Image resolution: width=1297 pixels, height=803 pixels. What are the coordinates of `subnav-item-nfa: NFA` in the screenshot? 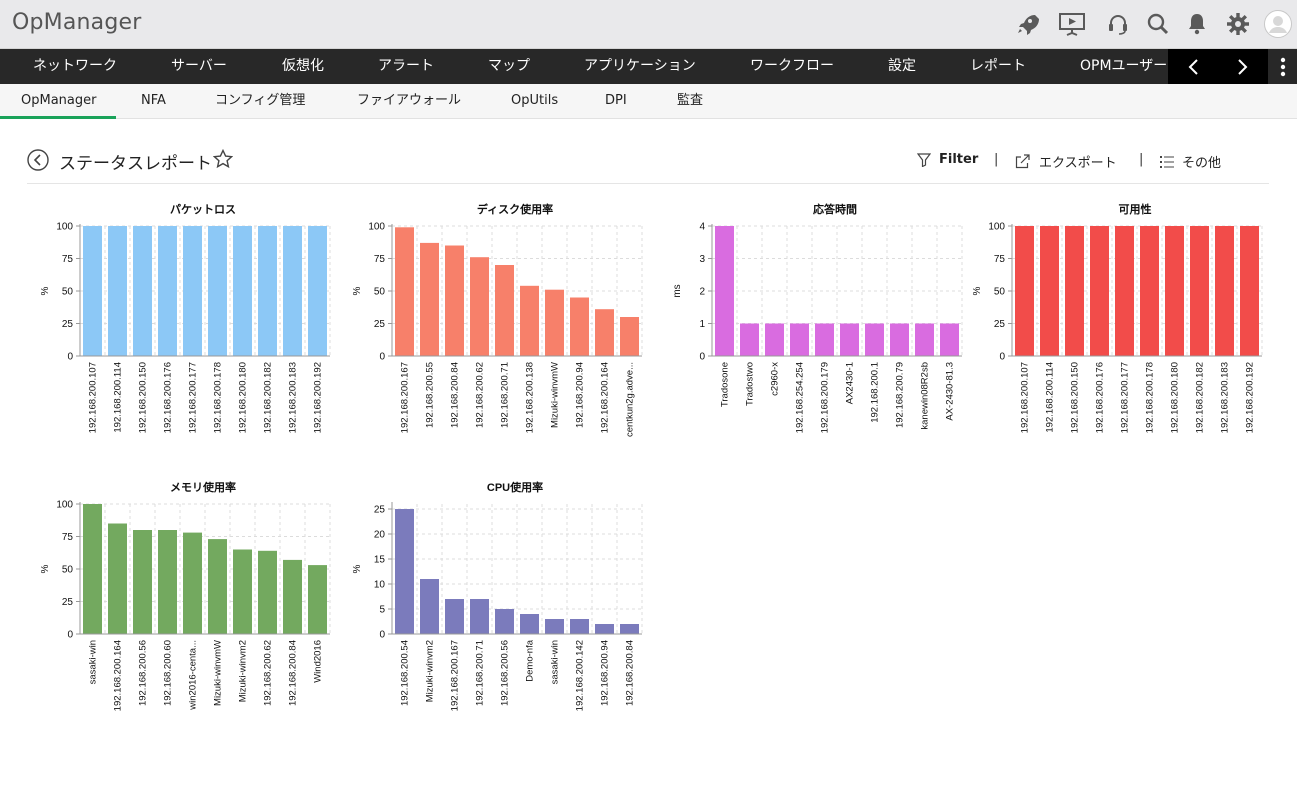 It's located at (153, 100).